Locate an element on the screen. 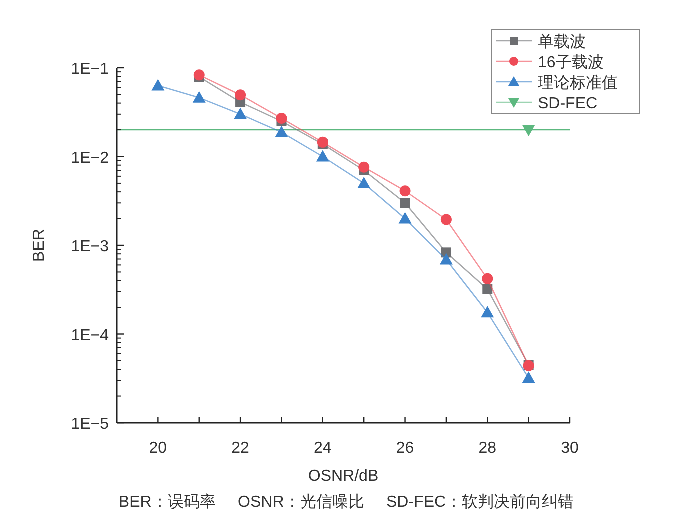 The width and height of the screenshot is (673, 527). x-tick-label: 22 is located at coordinates (241, 448).